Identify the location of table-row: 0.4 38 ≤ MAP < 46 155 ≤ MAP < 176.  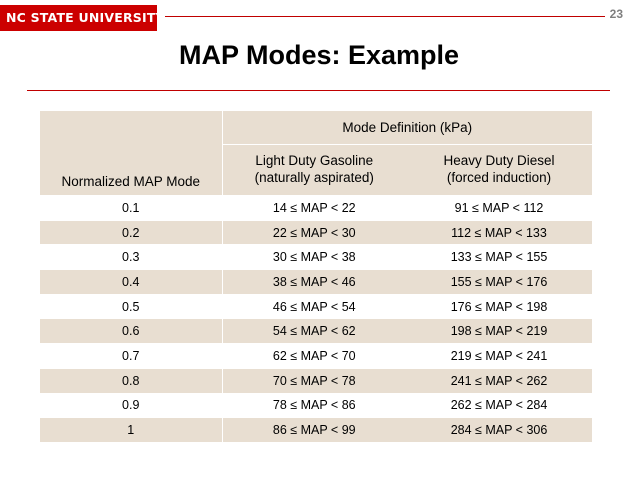
(316, 282).